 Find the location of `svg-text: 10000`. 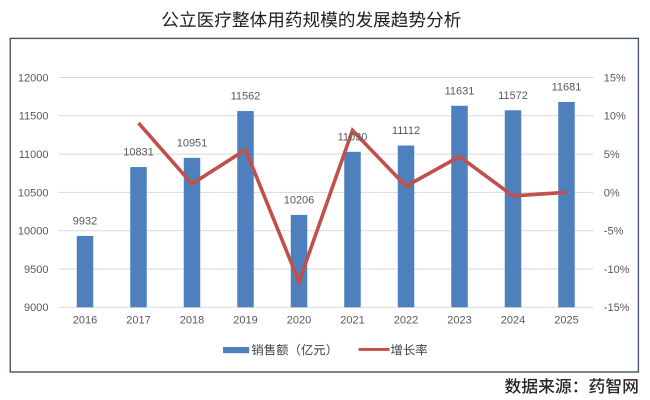

svg-text: 10000 is located at coordinates (33, 232).